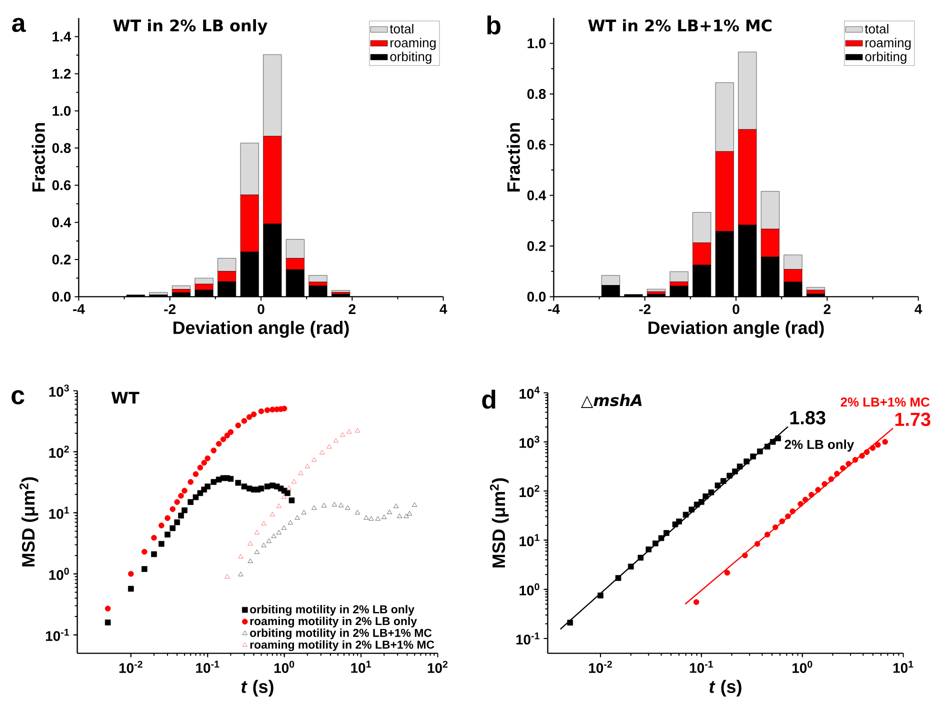 This screenshot has width=949, height=706. Describe the element at coordinates (332, 610) in the screenshot. I see `legend-label: orbiting motility in 2% LB only` at that location.